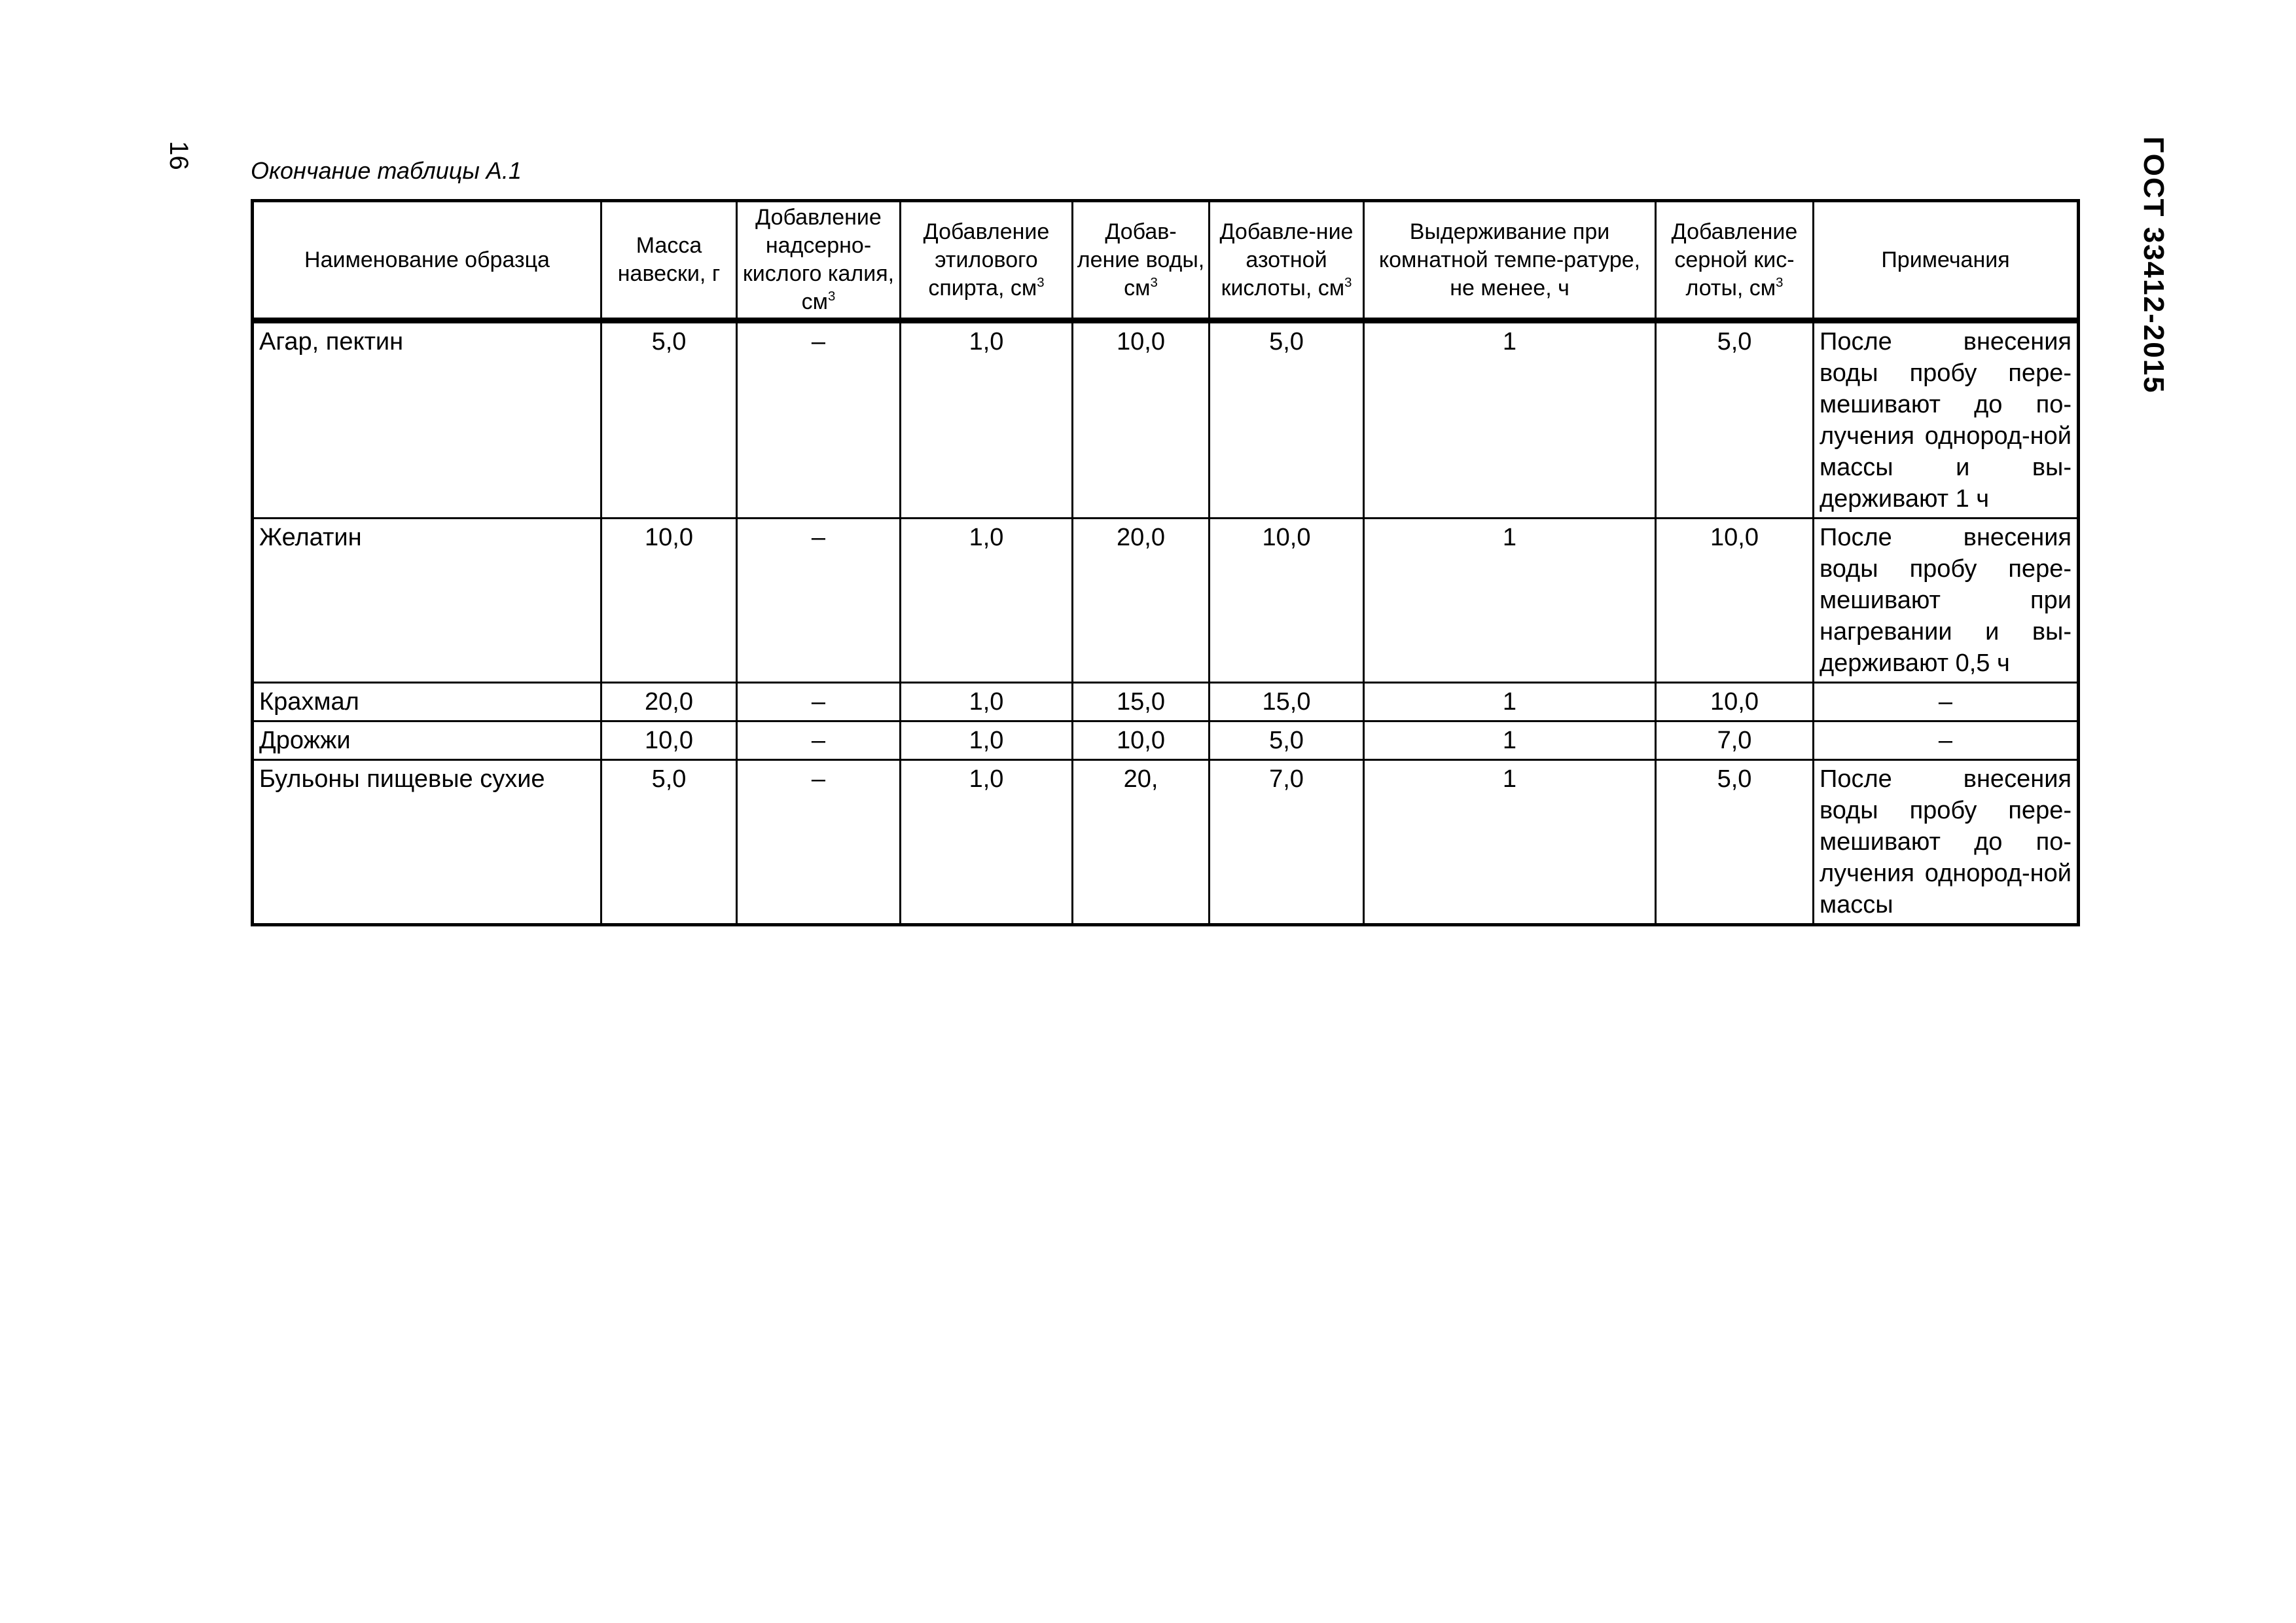 The height and width of the screenshot is (1623, 2296). Describe the element at coordinates (426, 842) in the screenshot. I see `sample-name-cell: Бульоны пищевые сухие` at that location.